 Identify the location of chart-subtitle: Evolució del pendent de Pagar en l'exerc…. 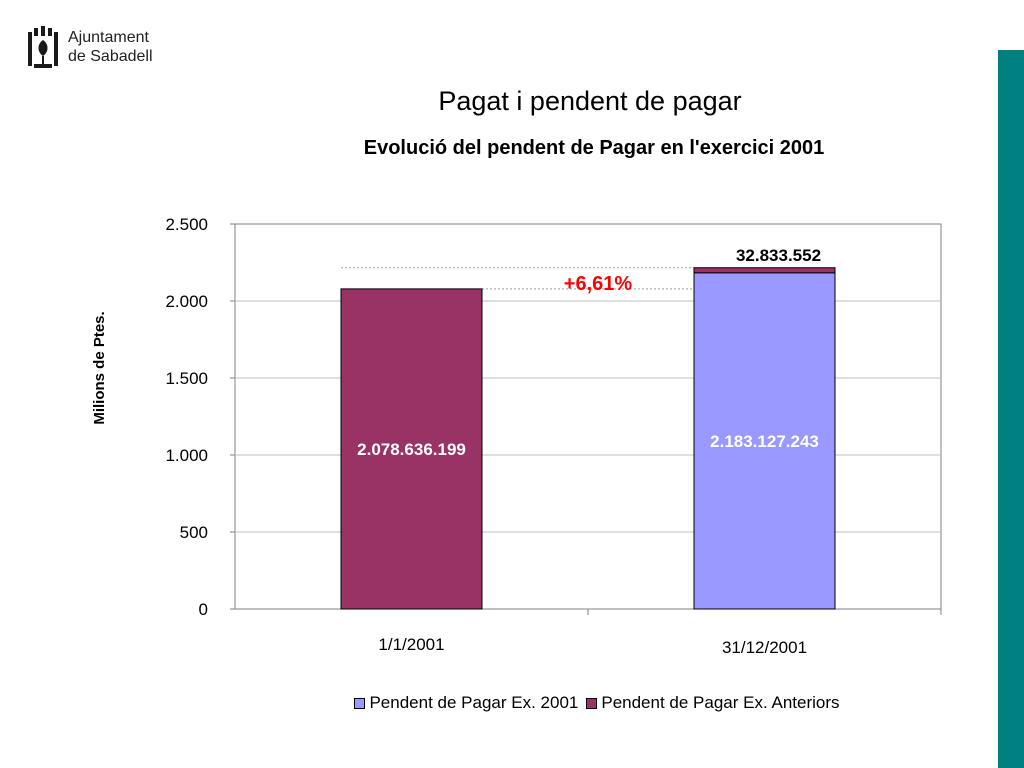
(594, 148).